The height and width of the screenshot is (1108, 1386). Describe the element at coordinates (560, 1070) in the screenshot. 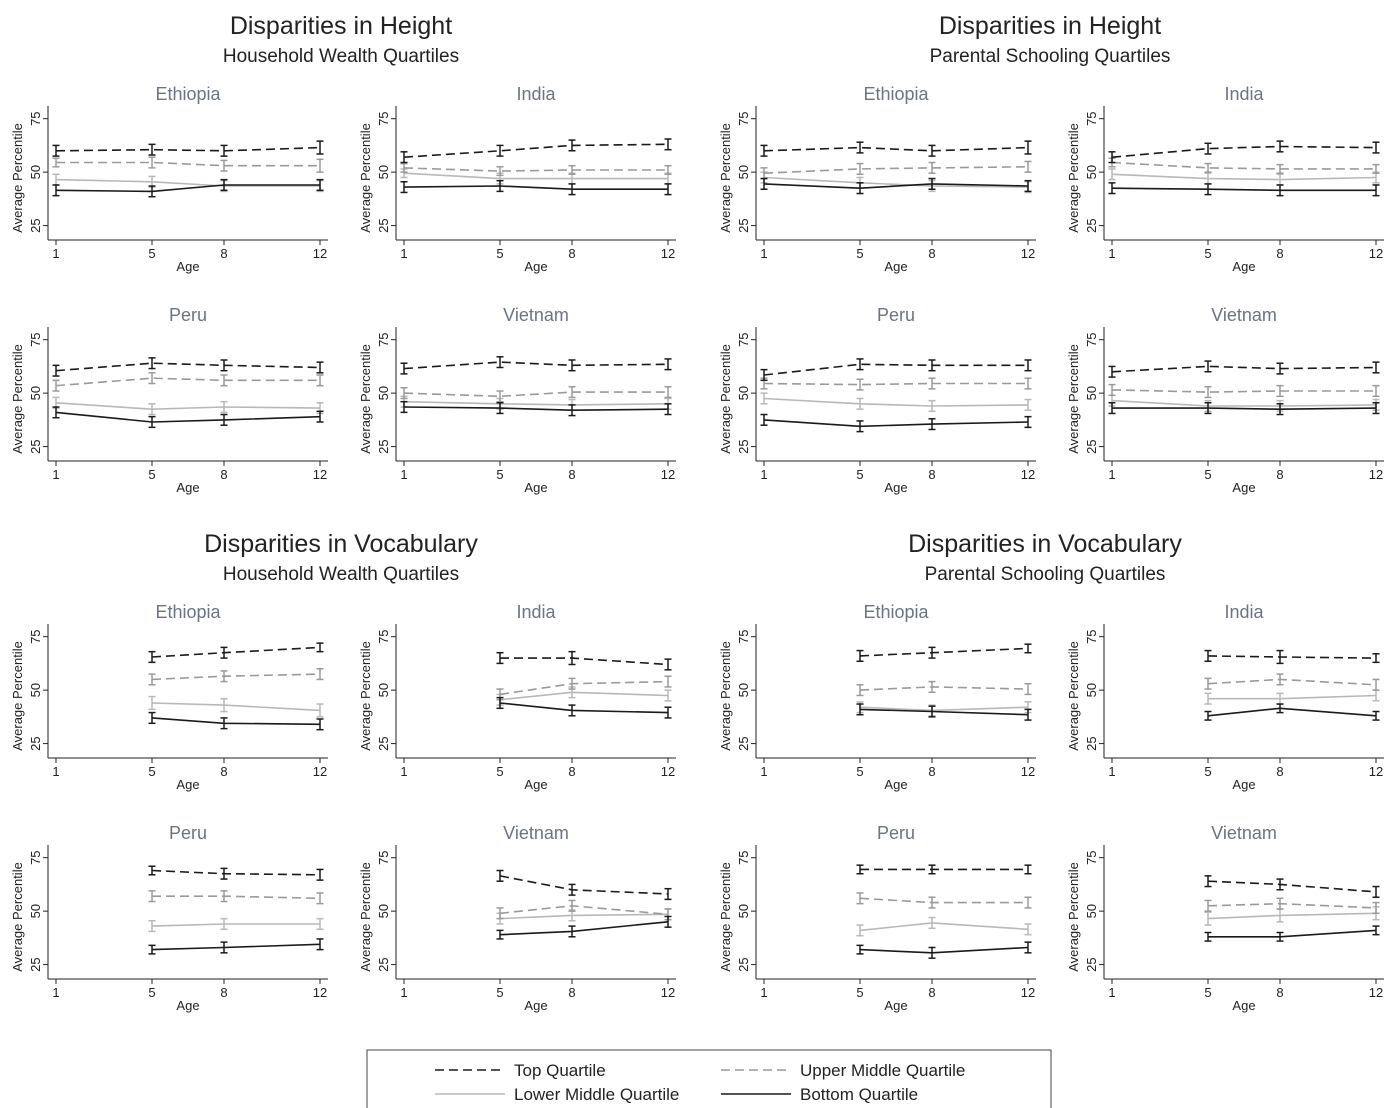

I see `legend-label-top: Top Quartile` at that location.